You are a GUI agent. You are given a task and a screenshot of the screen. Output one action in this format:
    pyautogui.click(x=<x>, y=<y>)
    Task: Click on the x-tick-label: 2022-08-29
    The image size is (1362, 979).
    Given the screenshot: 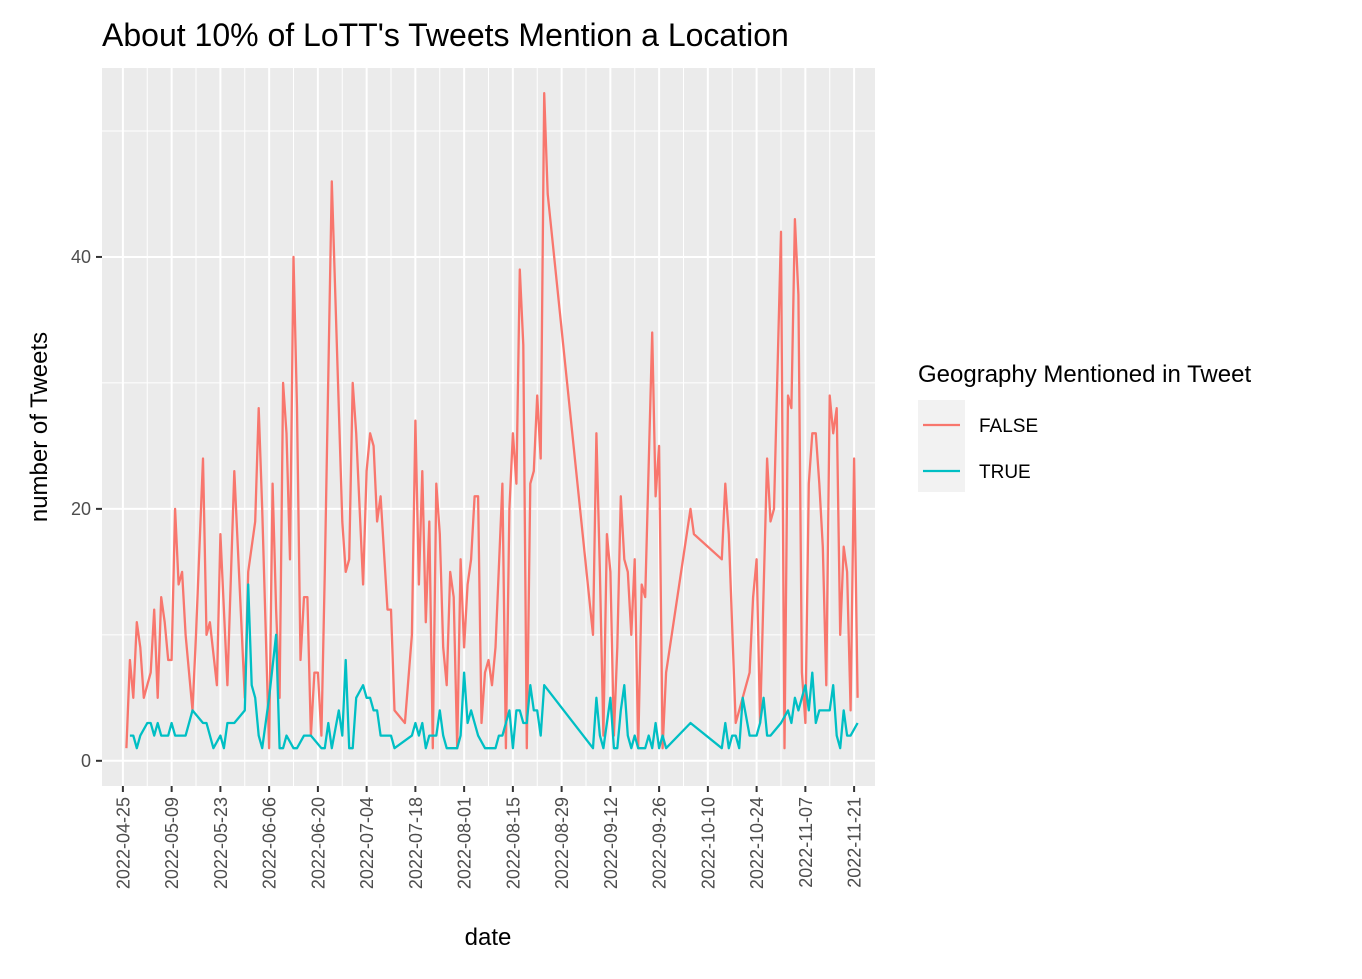 What is the action you would take?
    pyautogui.click(x=562, y=843)
    